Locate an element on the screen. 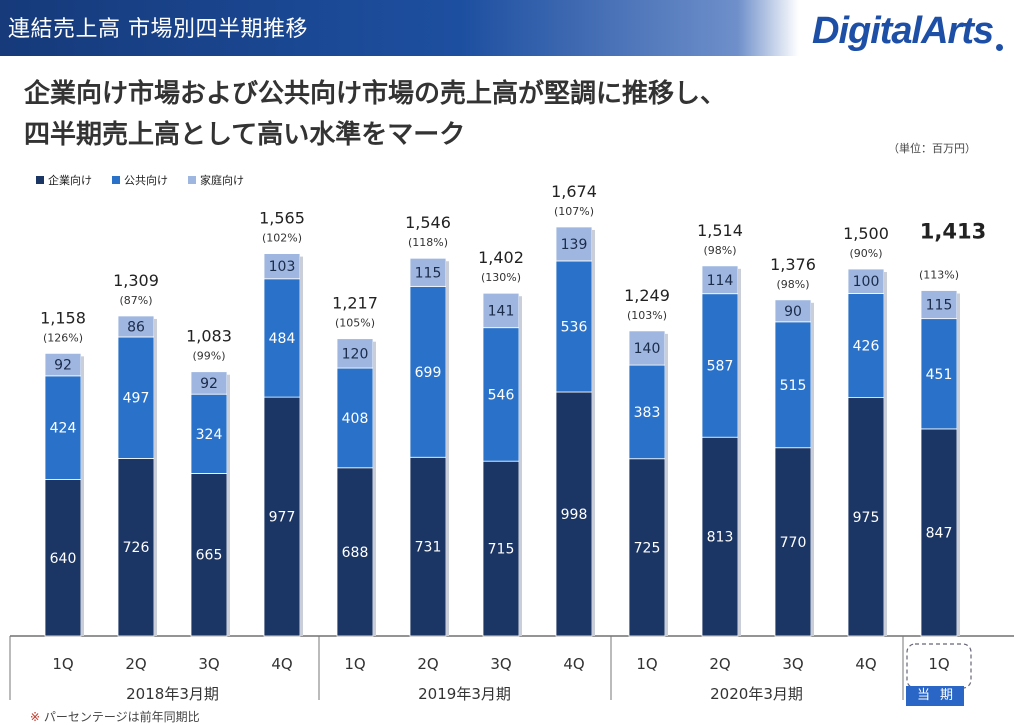 The height and width of the screenshot is (725, 1024). yoy-label: (102%) is located at coordinates (282, 238).